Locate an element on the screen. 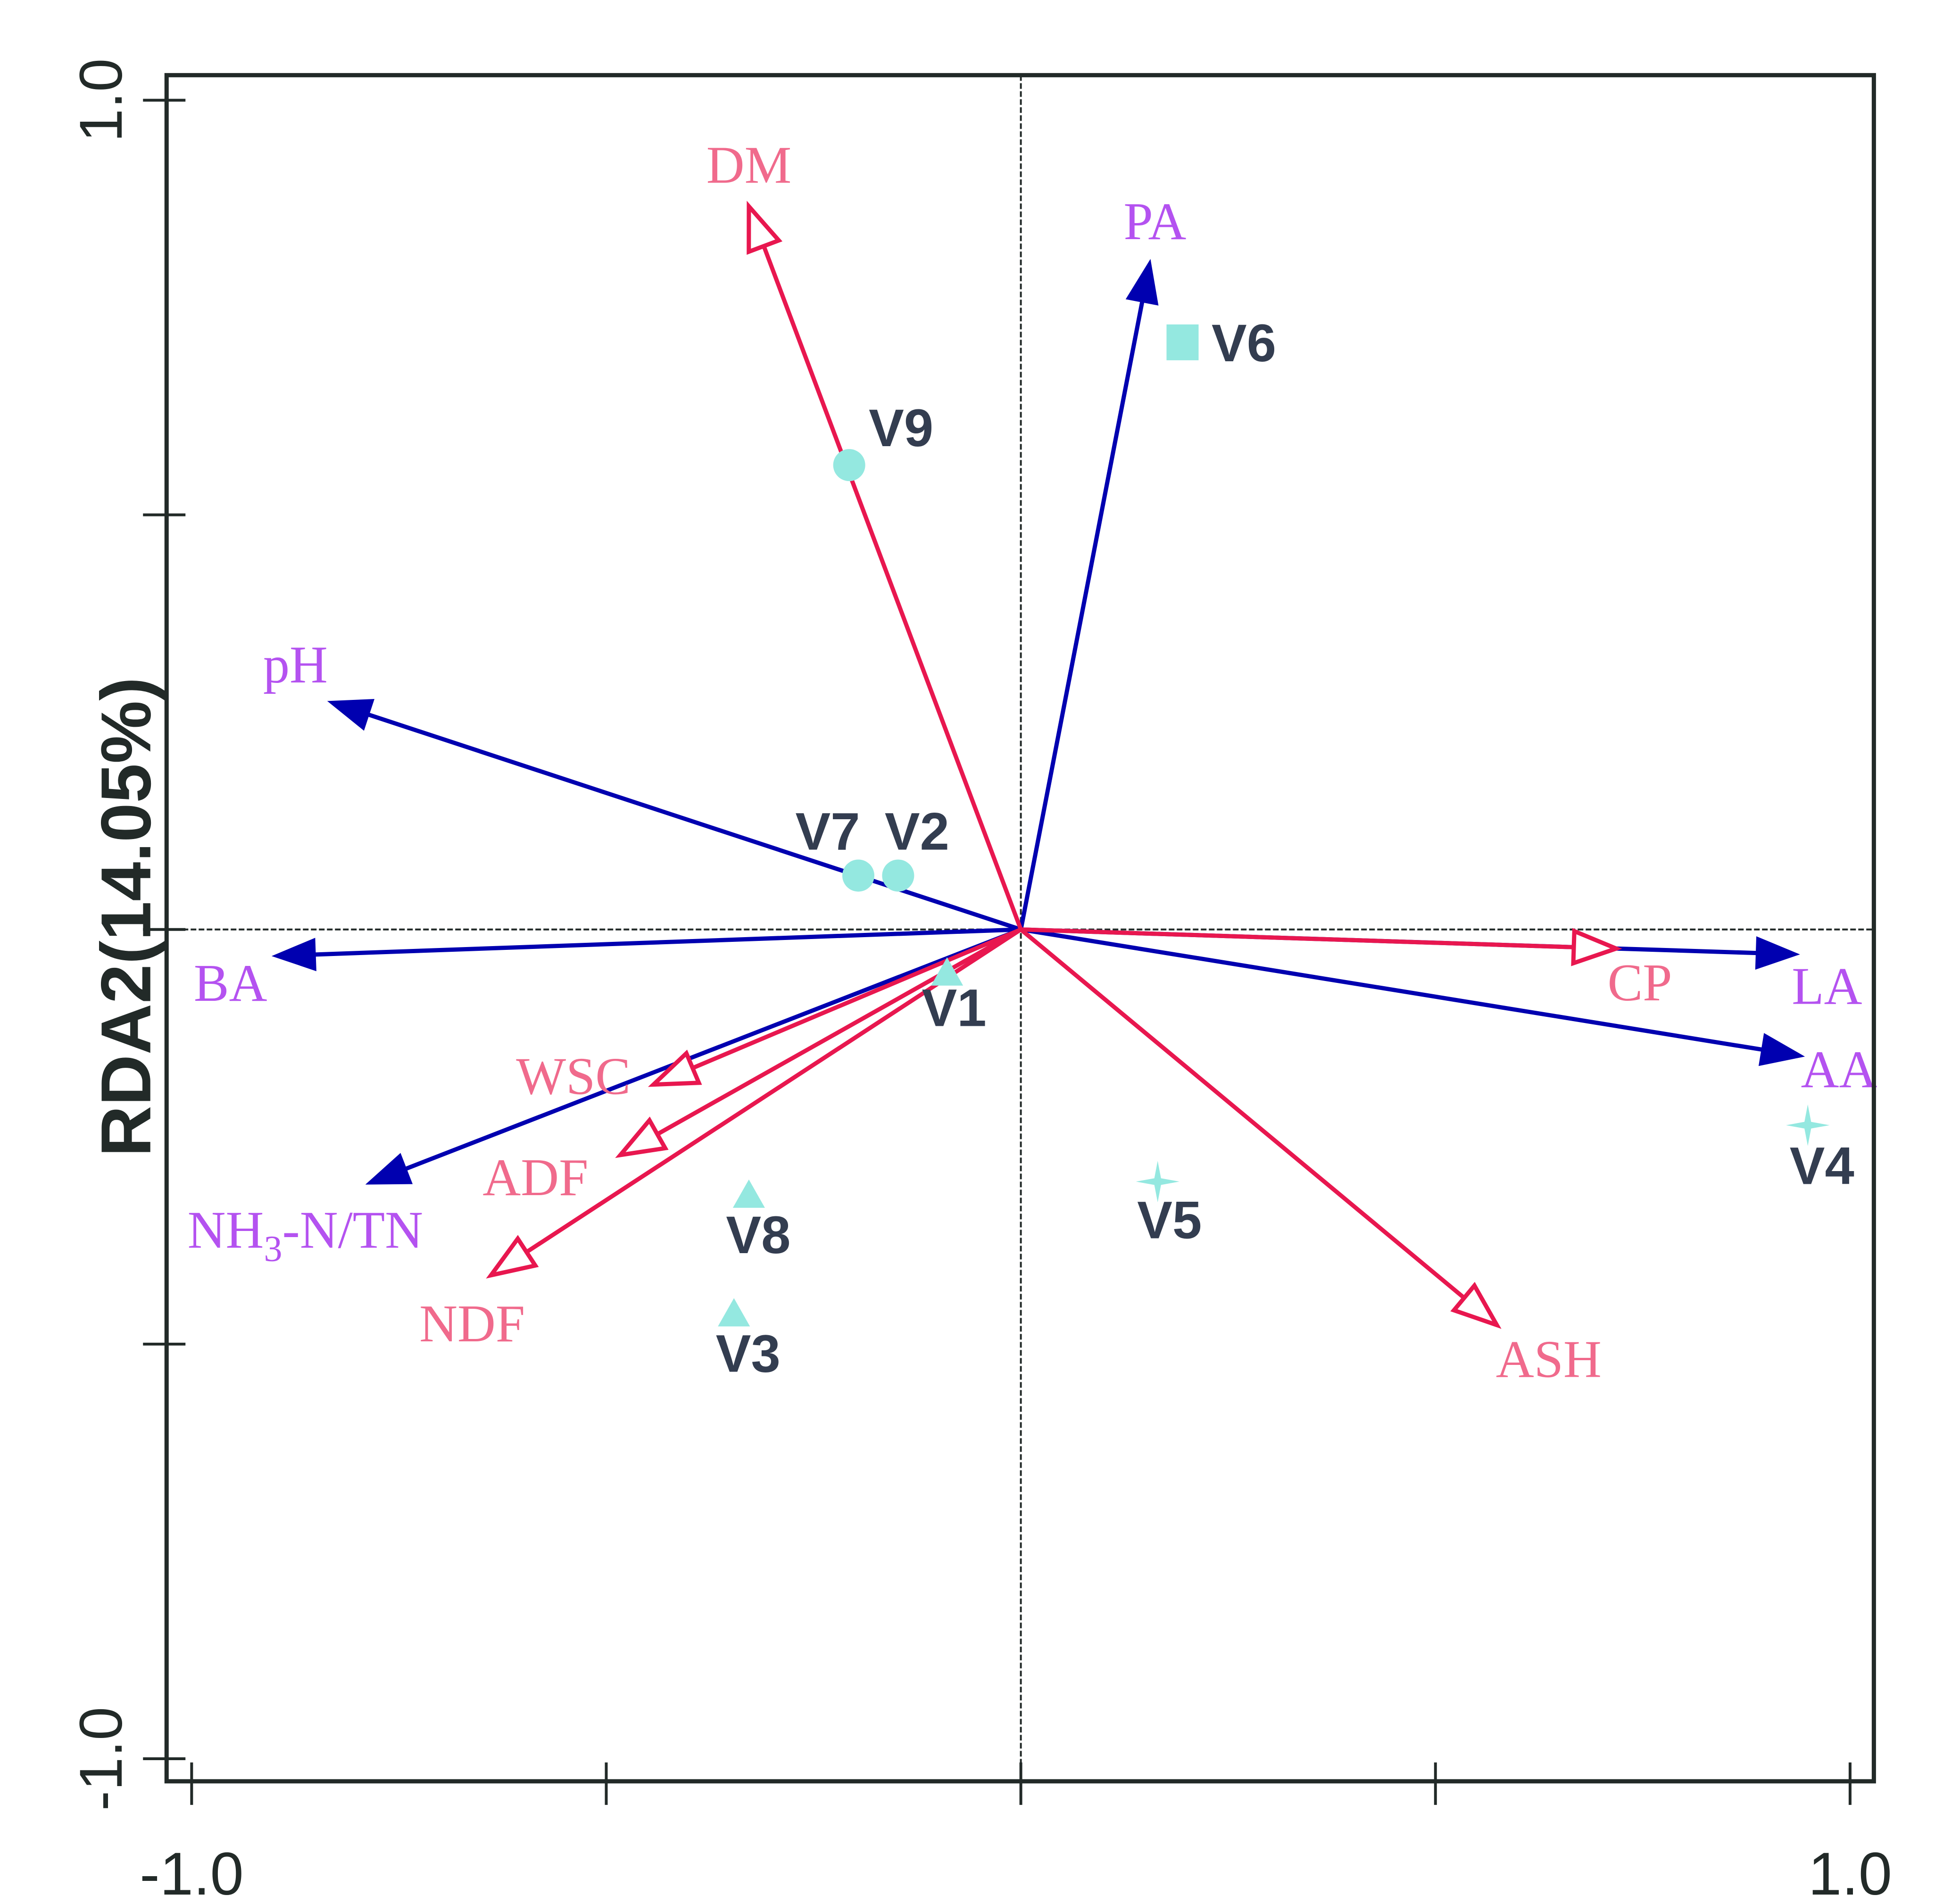  vector-label-aa: AA is located at coordinates (1839, 1069).